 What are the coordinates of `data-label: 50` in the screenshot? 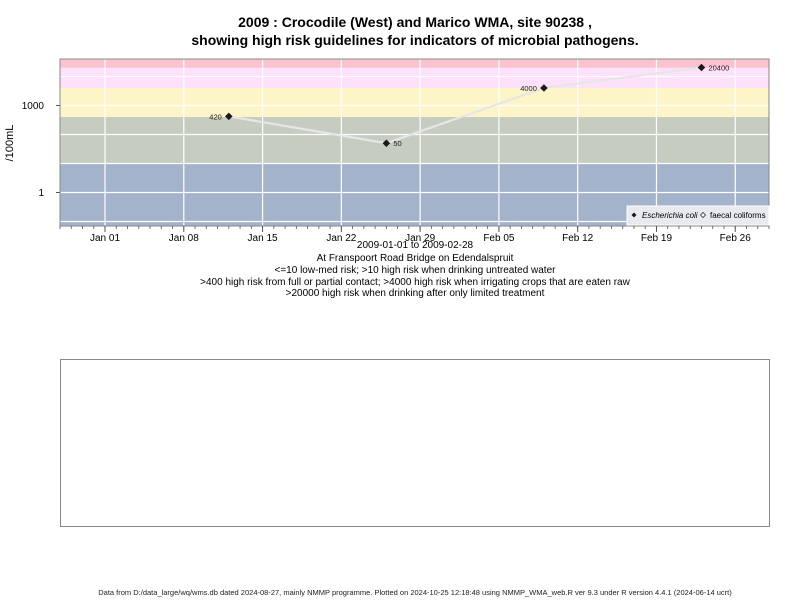 It's located at (397, 143).